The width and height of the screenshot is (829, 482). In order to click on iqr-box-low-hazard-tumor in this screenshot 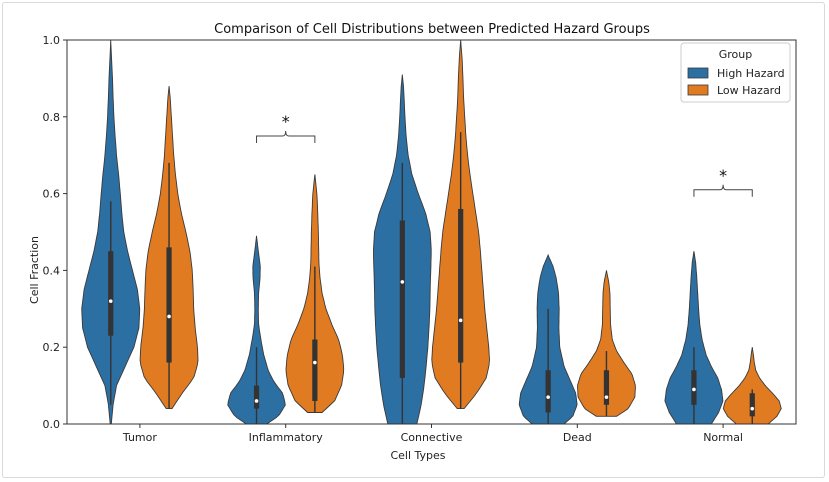, I will do `click(169, 305)`.